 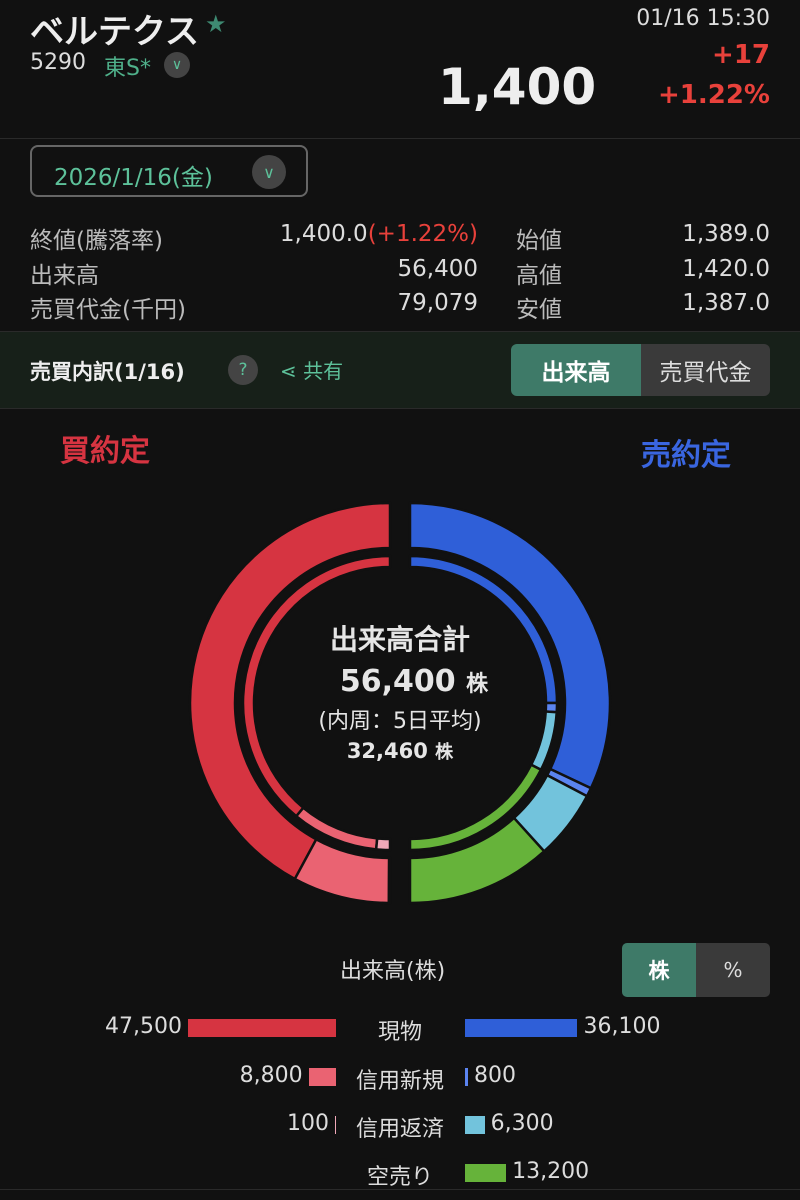 I want to click on buy-label: 買約定, so click(x=105, y=451).